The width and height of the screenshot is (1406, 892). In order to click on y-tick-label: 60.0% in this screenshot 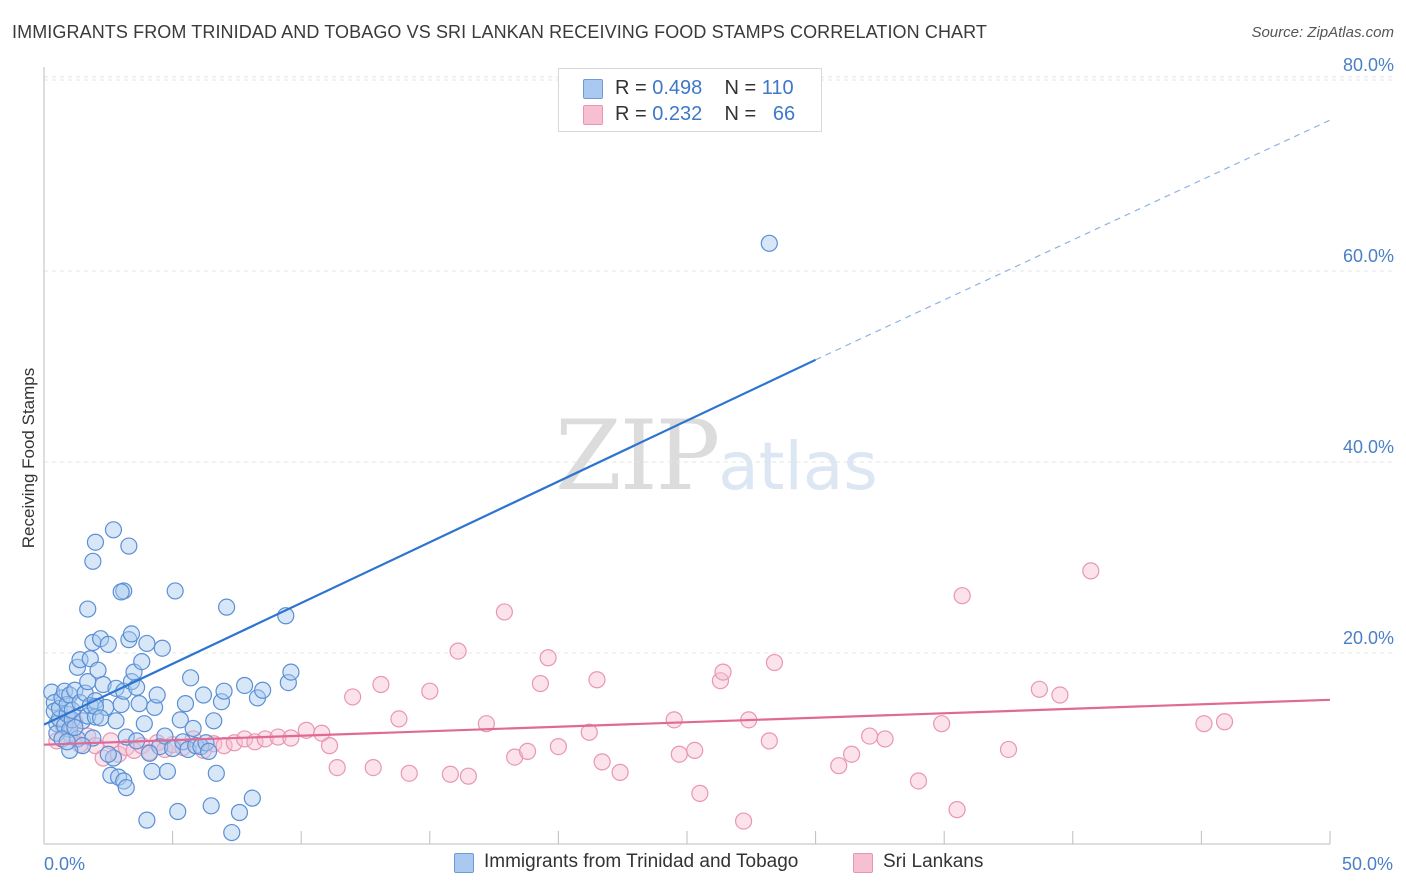, I will do `click(1368, 256)`.